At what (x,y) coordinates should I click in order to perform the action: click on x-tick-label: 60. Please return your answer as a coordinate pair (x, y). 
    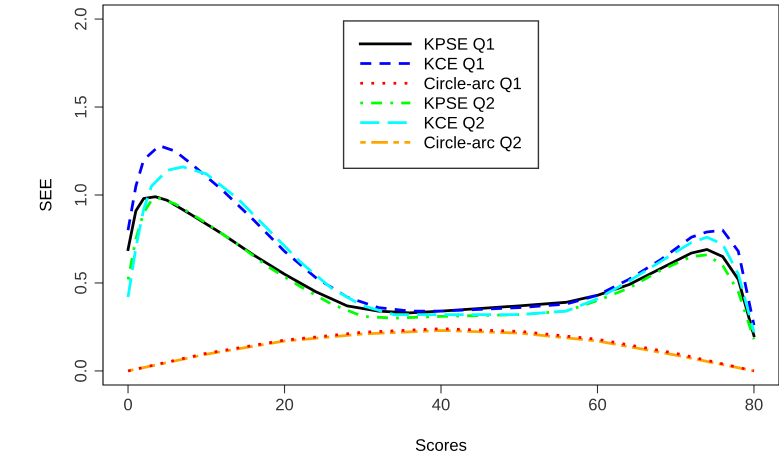
    Looking at the image, I should click on (597, 404).